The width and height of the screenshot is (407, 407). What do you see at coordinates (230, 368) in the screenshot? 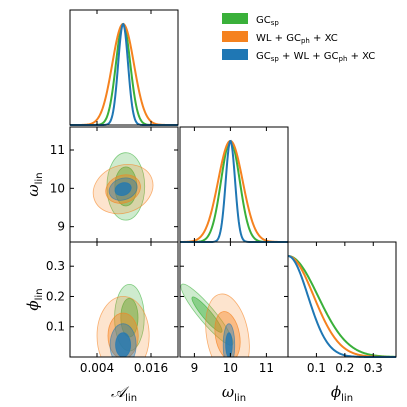
I see `x-tick-label-w: 10` at bounding box center [230, 368].